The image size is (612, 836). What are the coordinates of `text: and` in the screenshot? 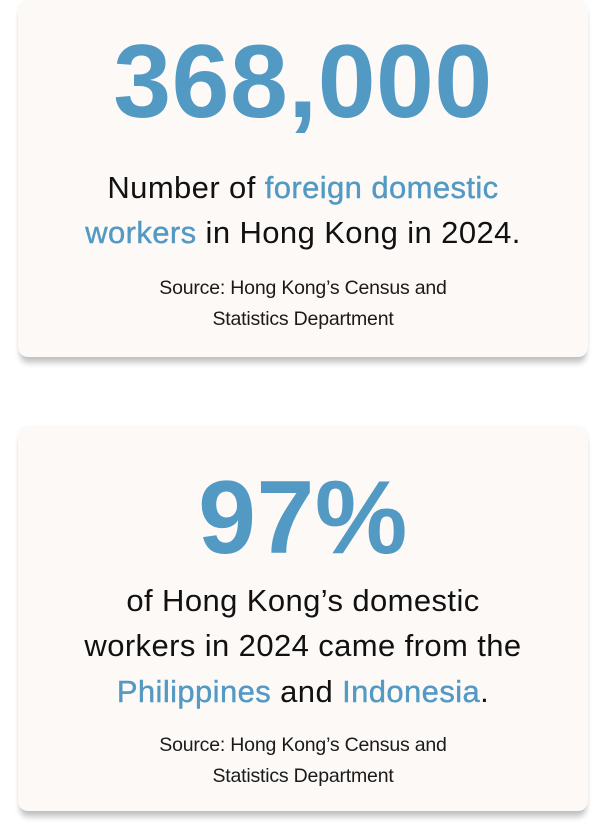 It's located at (307, 691).